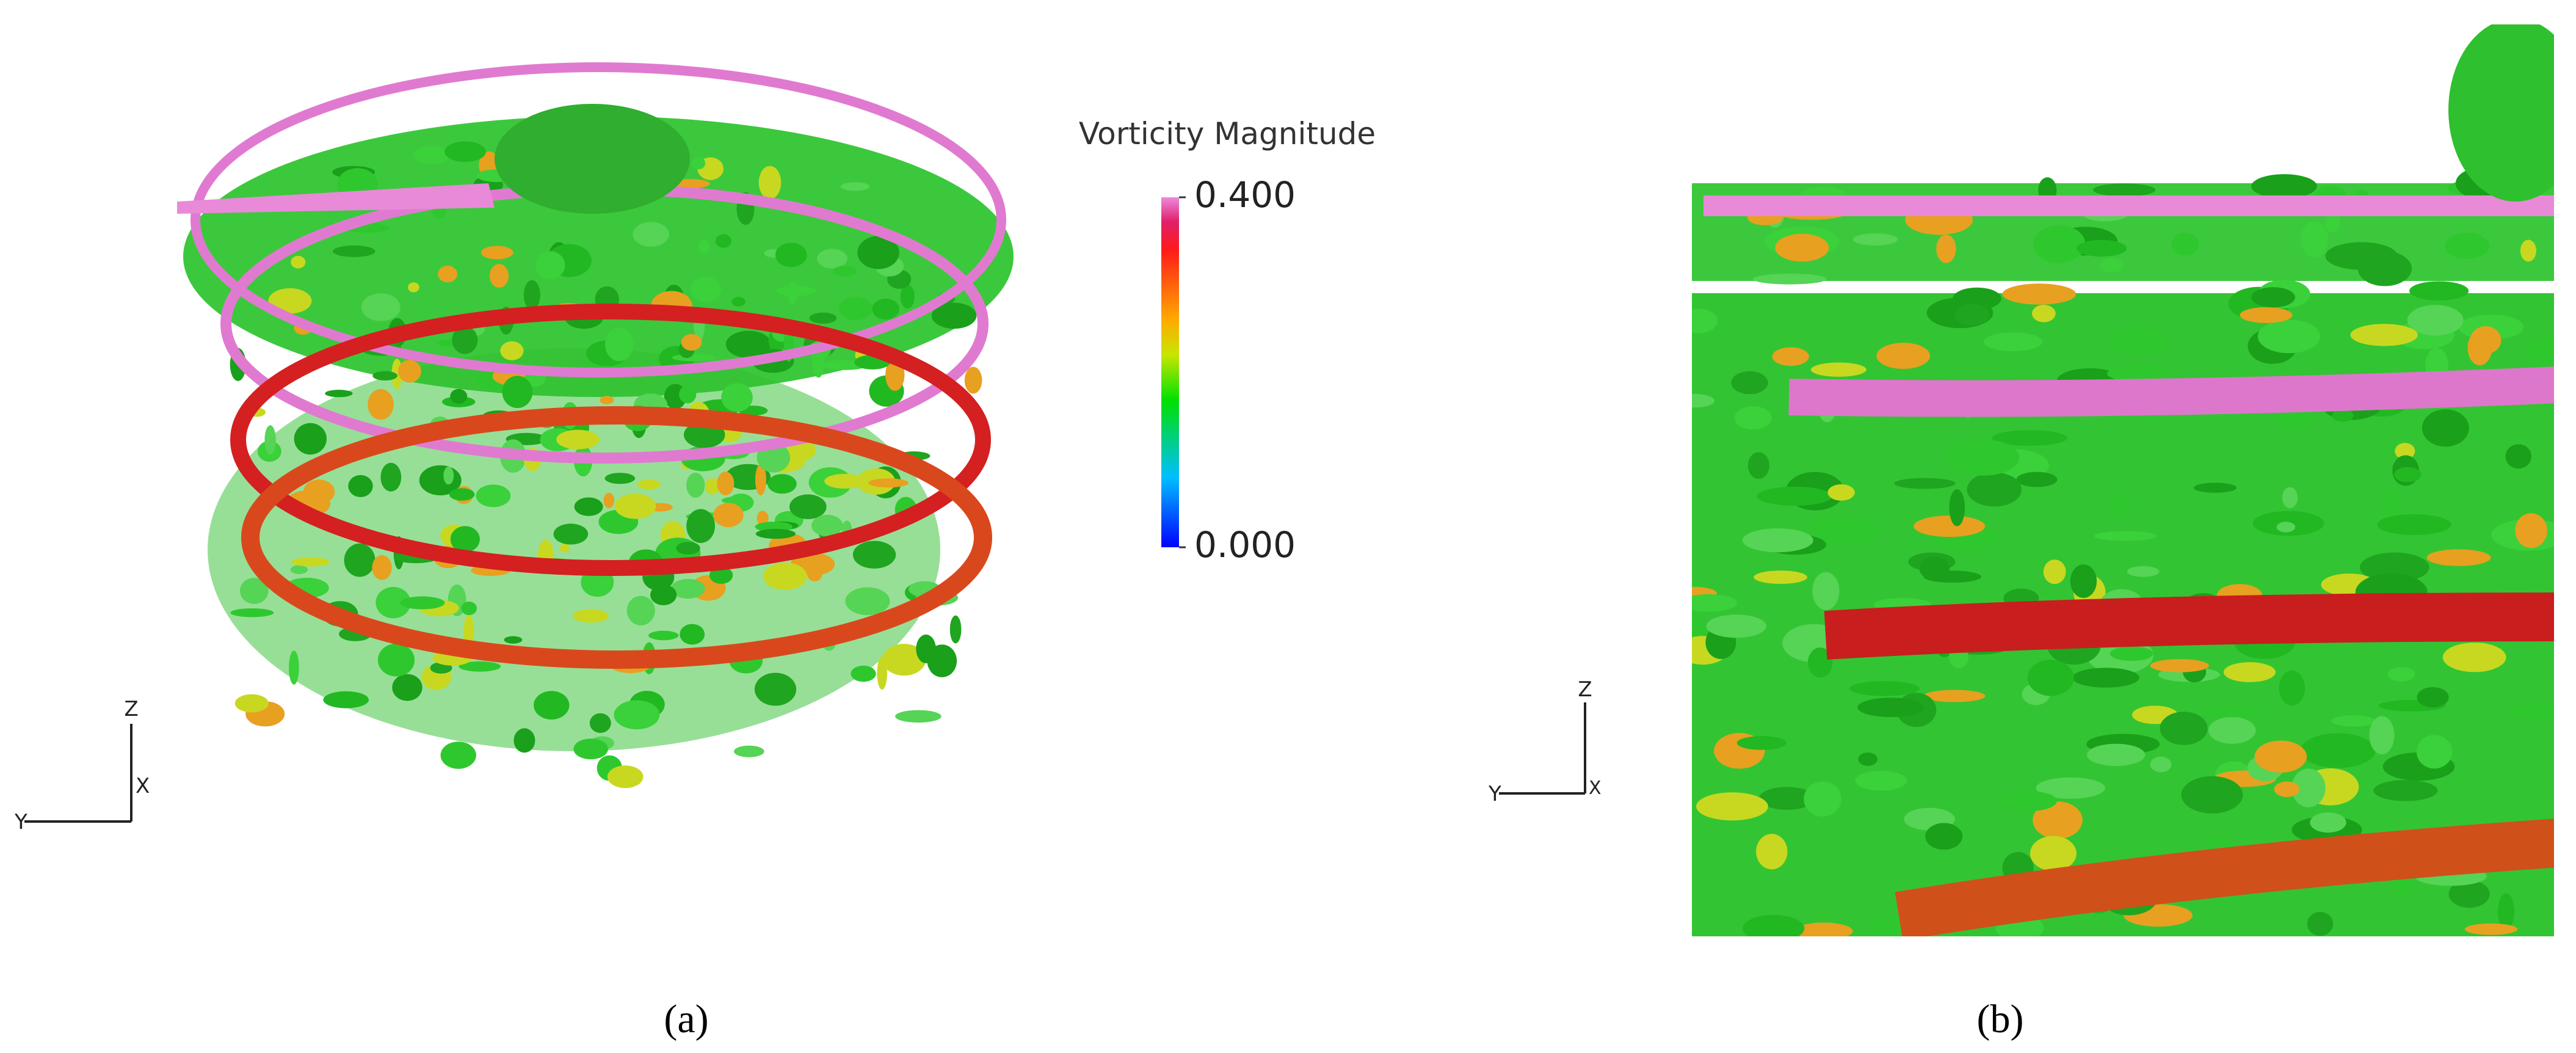 This screenshot has width=2576, height=1053. What do you see at coordinates (1542, 748) in the screenshot?
I see `axis-triad-b` at bounding box center [1542, 748].